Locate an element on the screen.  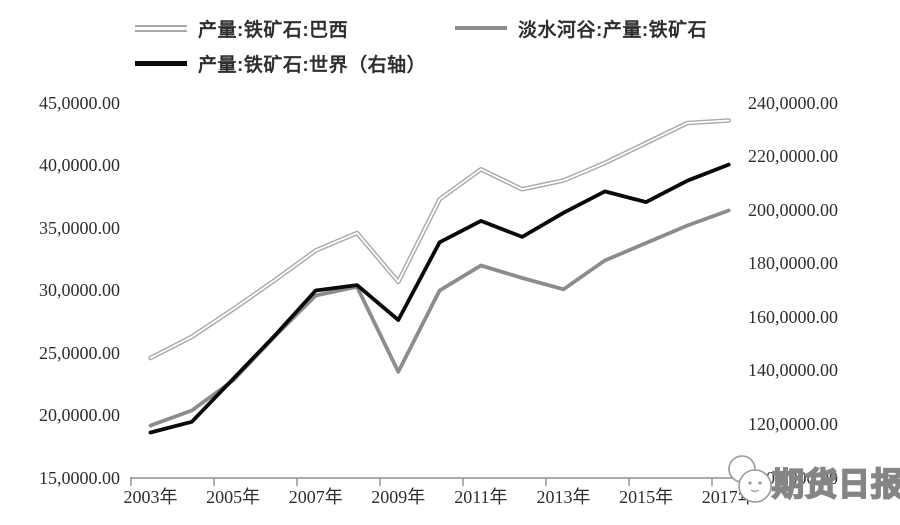
legend-item-brazil: 产量:铁矿石:巴西 is located at coordinates (242, 28).